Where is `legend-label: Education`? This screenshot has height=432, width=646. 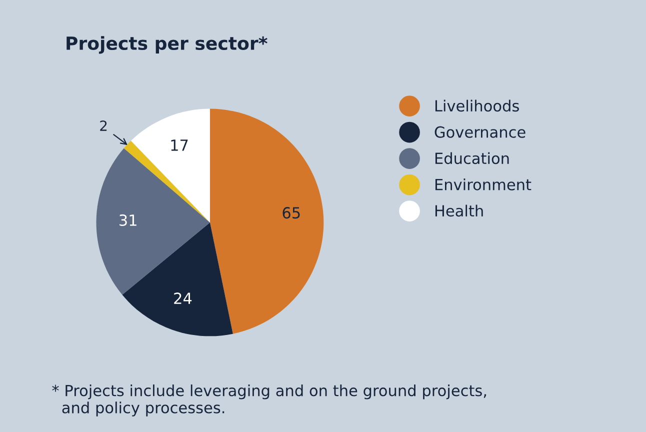
legend-label: Education is located at coordinates (472, 158).